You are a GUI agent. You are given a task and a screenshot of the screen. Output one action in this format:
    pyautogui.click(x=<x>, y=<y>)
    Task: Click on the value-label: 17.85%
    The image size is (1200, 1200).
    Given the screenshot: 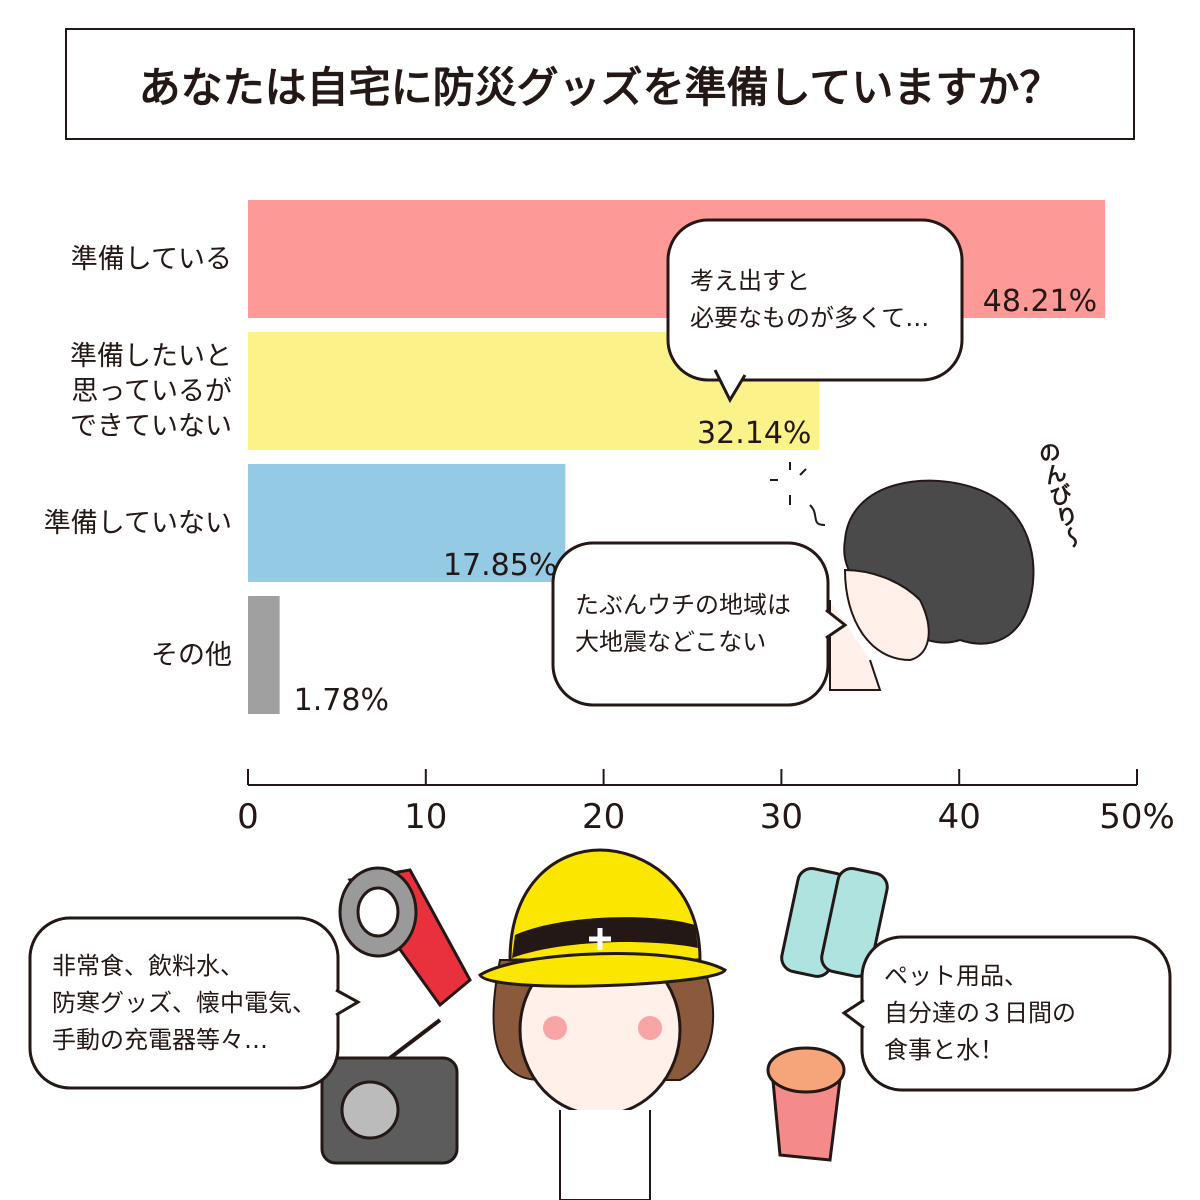 What is the action you would take?
    pyautogui.click(x=500, y=565)
    